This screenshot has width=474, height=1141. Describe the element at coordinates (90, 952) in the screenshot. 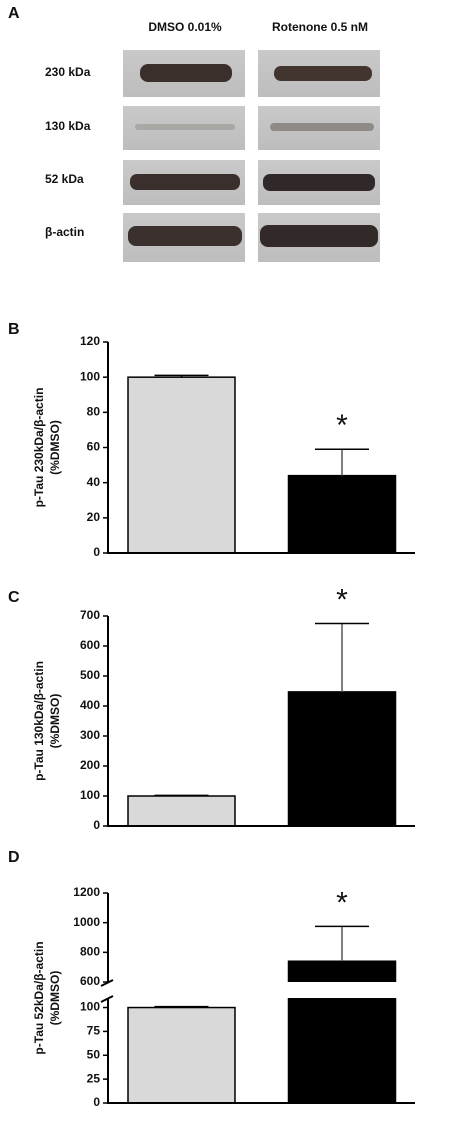

I see `y-tick-label: 800` at that location.